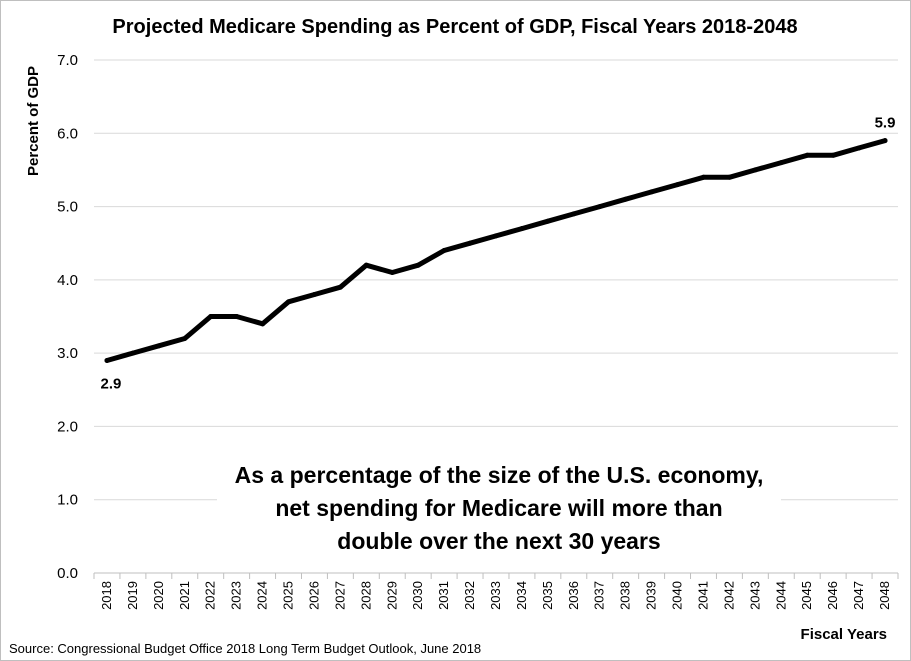 The width and height of the screenshot is (911, 661). I want to click on x-tick-label: 2027, so click(339, 595).